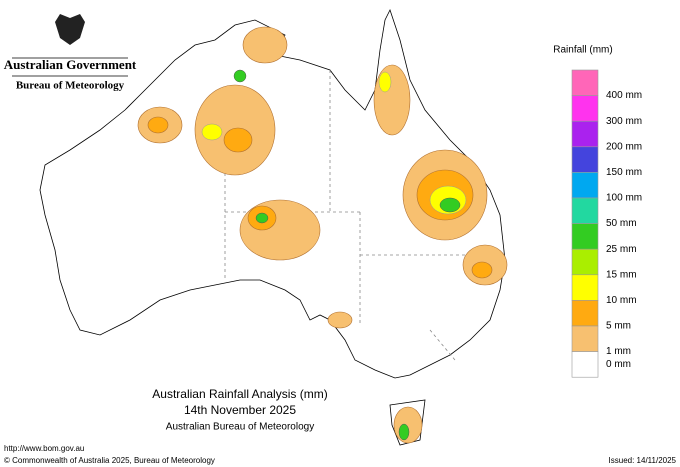 The image size is (680, 467). Describe the element at coordinates (70, 64) in the screenshot. I see `government-name: Australian Government` at that location.